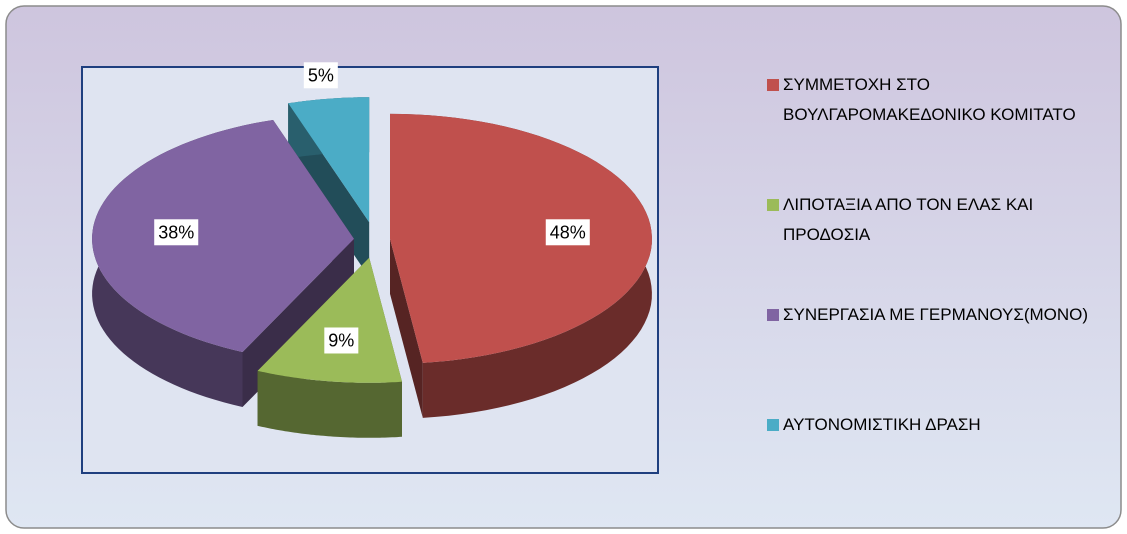 Image resolution: width=1127 pixels, height=534 pixels. What do you see at coordinates (329, 404) in the screenshot?
I see `slice-wall` at bounding box center [329, 404].